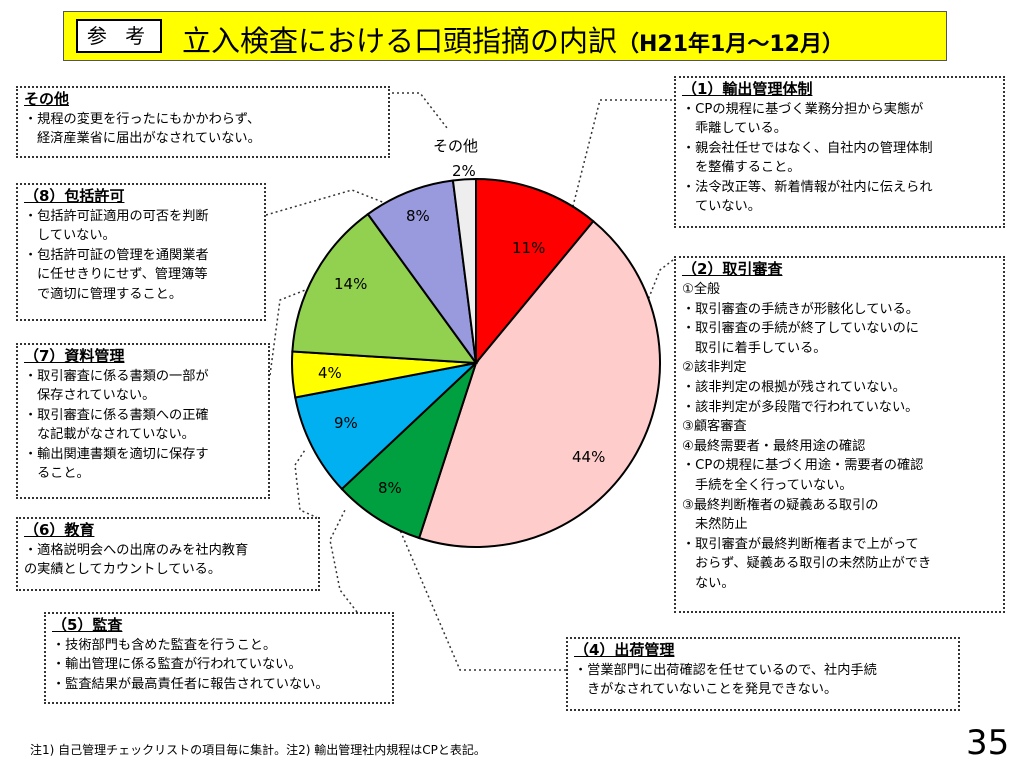 This screenshot has height=767, width=1023. I want to click on slice-label-2: 44%, so click(589, 457).